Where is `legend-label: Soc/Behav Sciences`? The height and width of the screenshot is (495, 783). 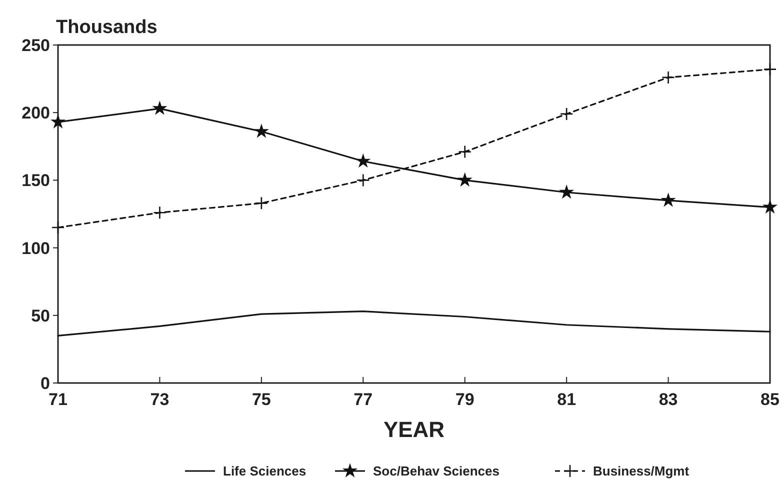
legend-label: Soc/Behav Sciences is located at coordinates (436, 471).